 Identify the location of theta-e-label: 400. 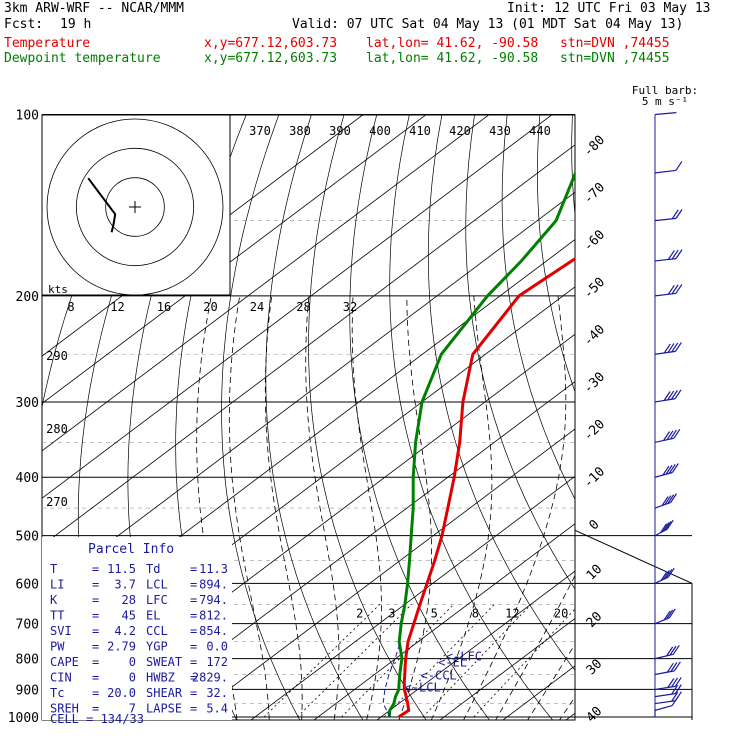
(380, 131).